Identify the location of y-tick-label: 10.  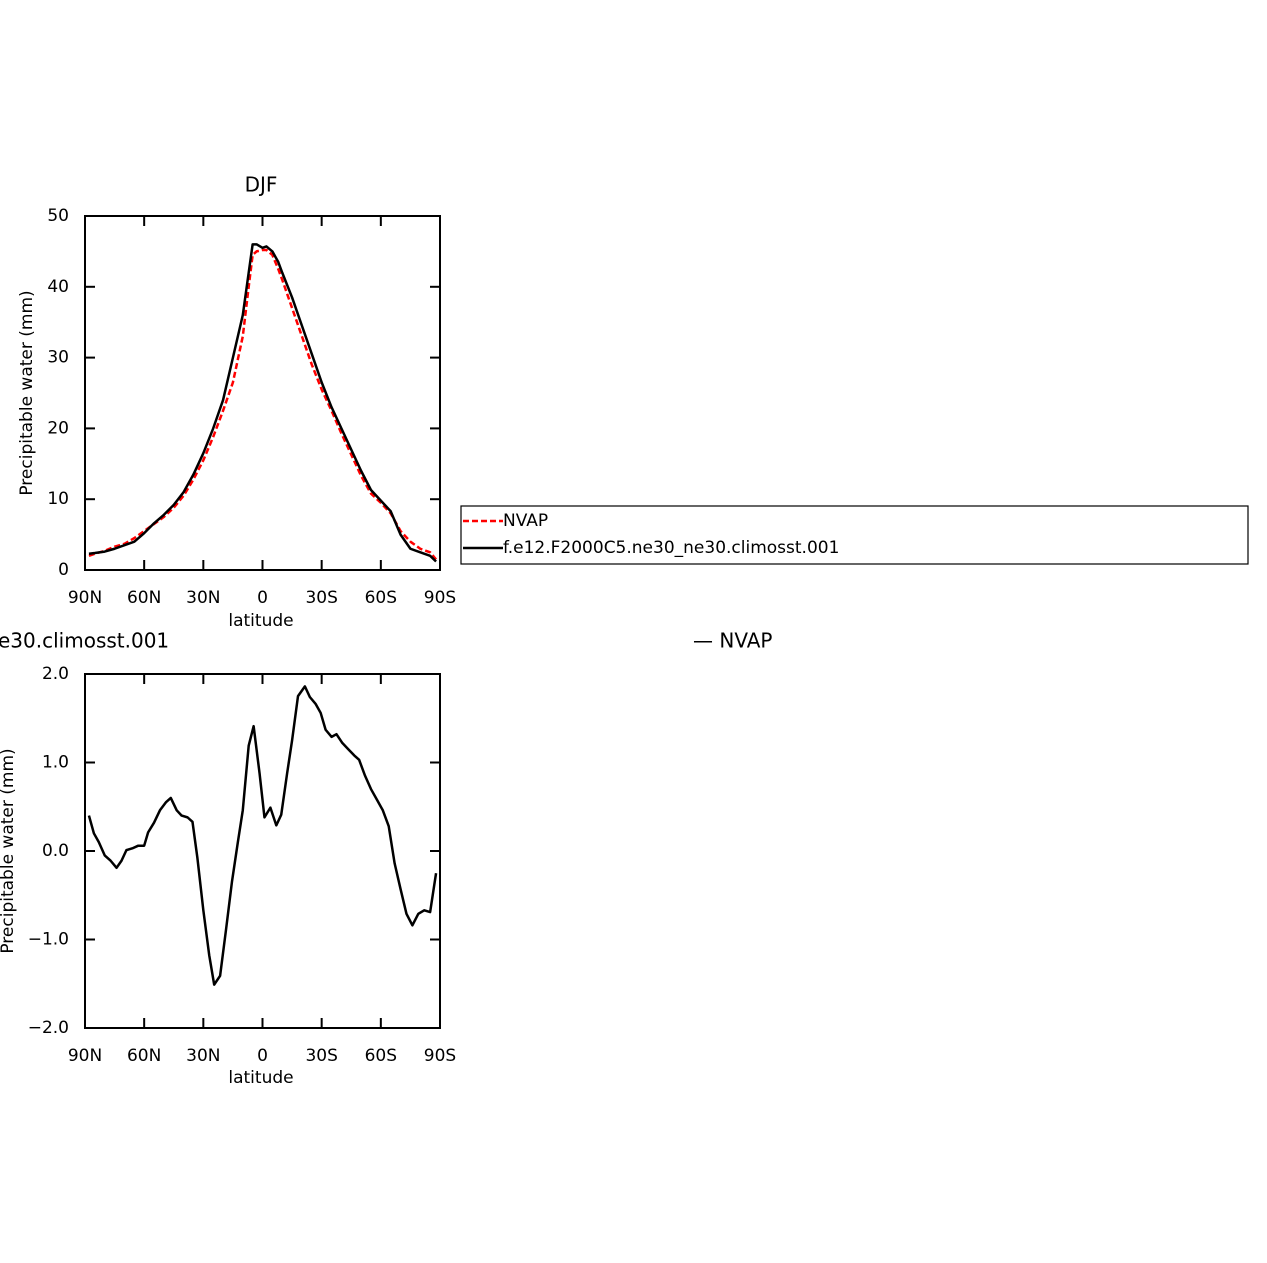
(58, 499).